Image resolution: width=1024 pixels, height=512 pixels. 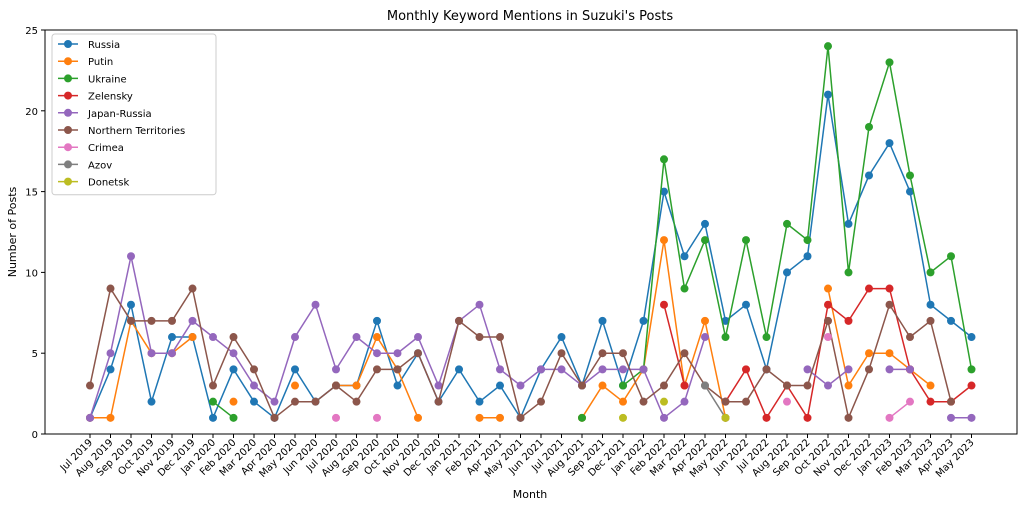 What do you see at coordinates (110, 97) in the screenshot?
I see `legend-label: Zelensky` at bounding box center [110, 97].